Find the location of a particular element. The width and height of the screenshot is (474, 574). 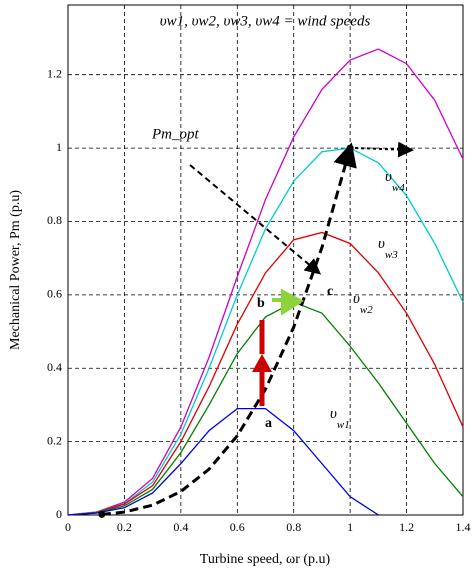

x-tick-label: 1 is located at coordinates (350, 527).